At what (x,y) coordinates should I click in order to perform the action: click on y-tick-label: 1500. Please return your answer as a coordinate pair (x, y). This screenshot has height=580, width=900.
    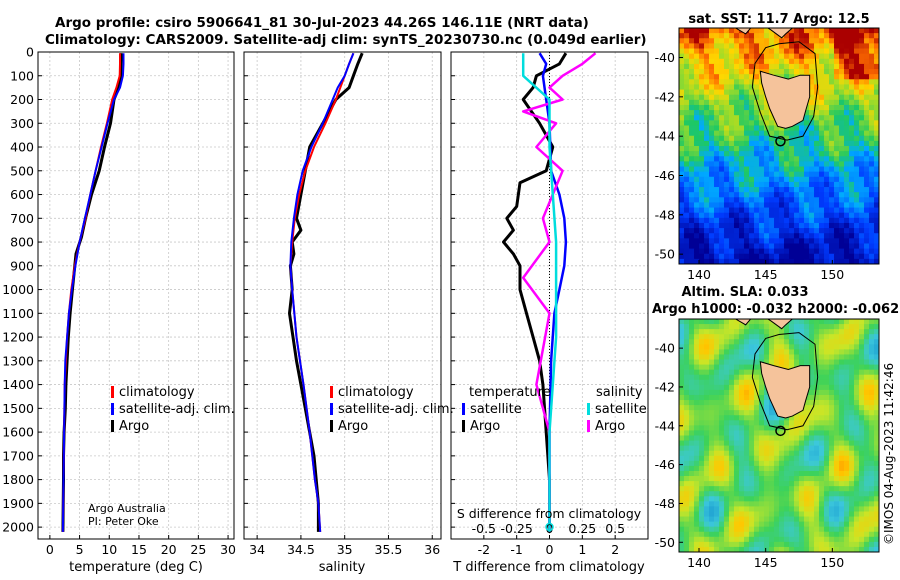
    Looking at the image, I should click on (18, 408).